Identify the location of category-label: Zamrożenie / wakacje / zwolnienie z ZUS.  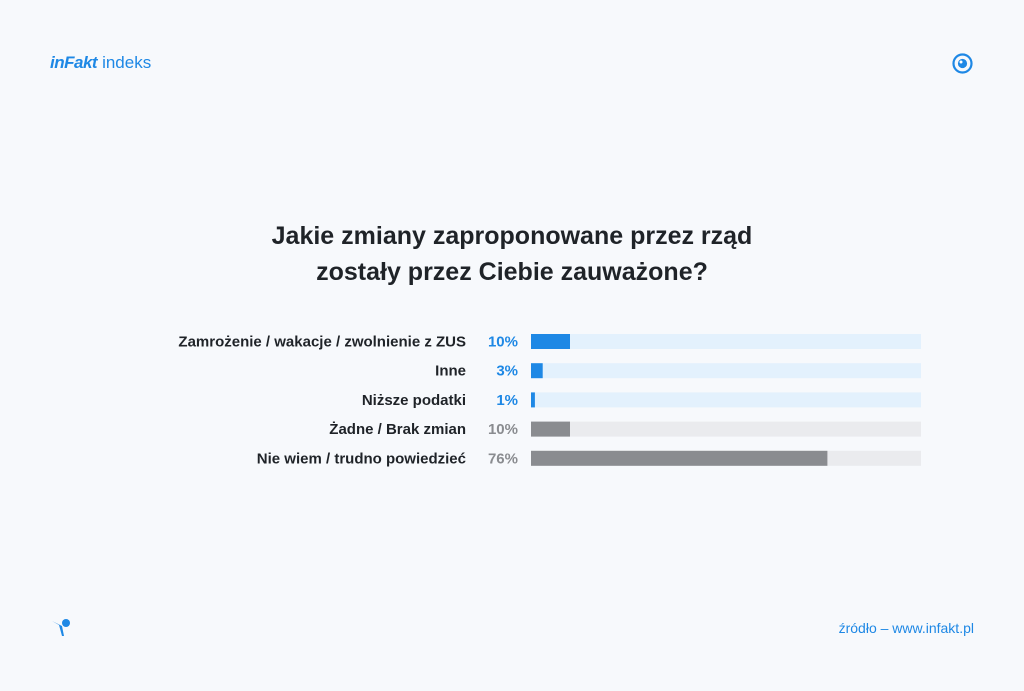
(322, 342).